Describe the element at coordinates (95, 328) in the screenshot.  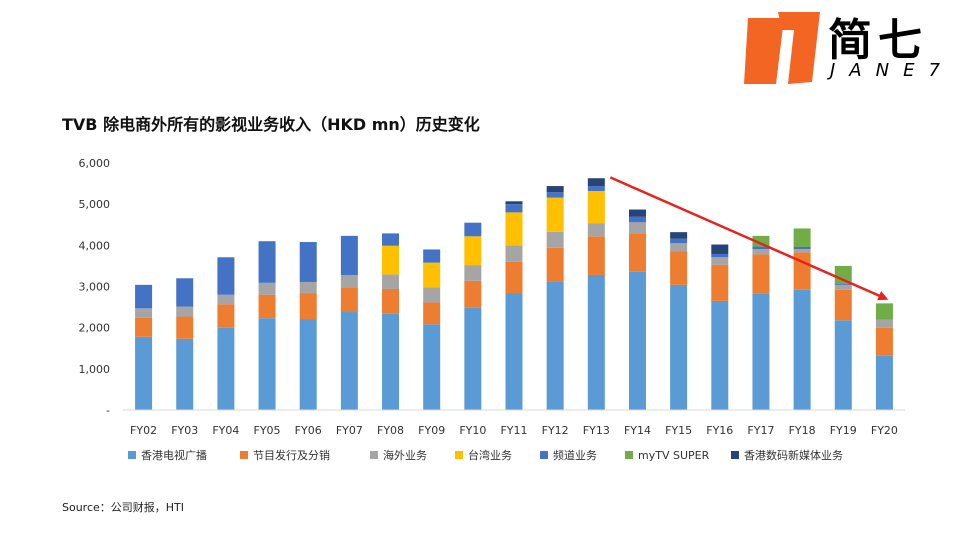
I see `y-tick-label: 2,000` at that location.